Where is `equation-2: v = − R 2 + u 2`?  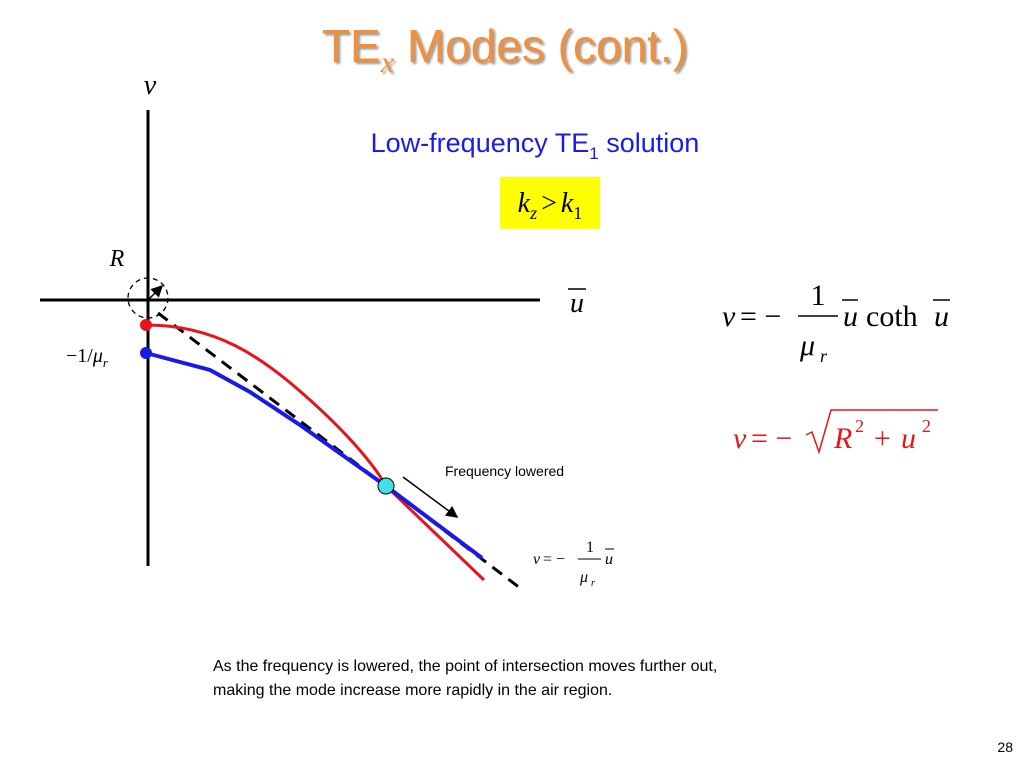
equation-2: v = − R 2 + u 2 is located at coordinates (835, 432).